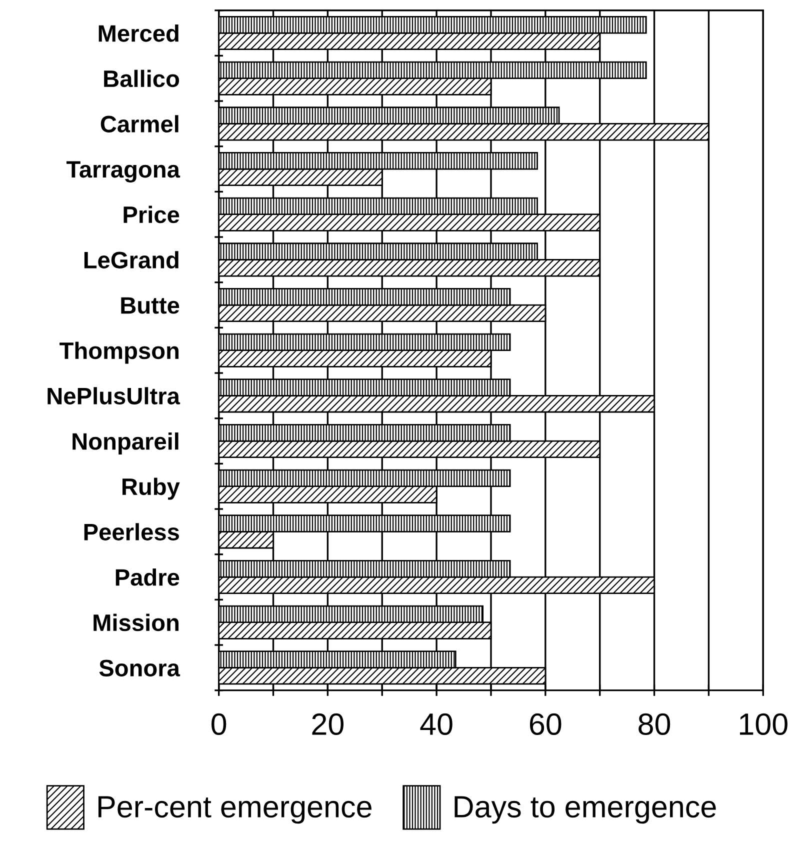 This screenshot has height=864, width=790. Describe the element at coordinates (764, 724) in the screenshot. I see `x-tick-label: 100` at that location.